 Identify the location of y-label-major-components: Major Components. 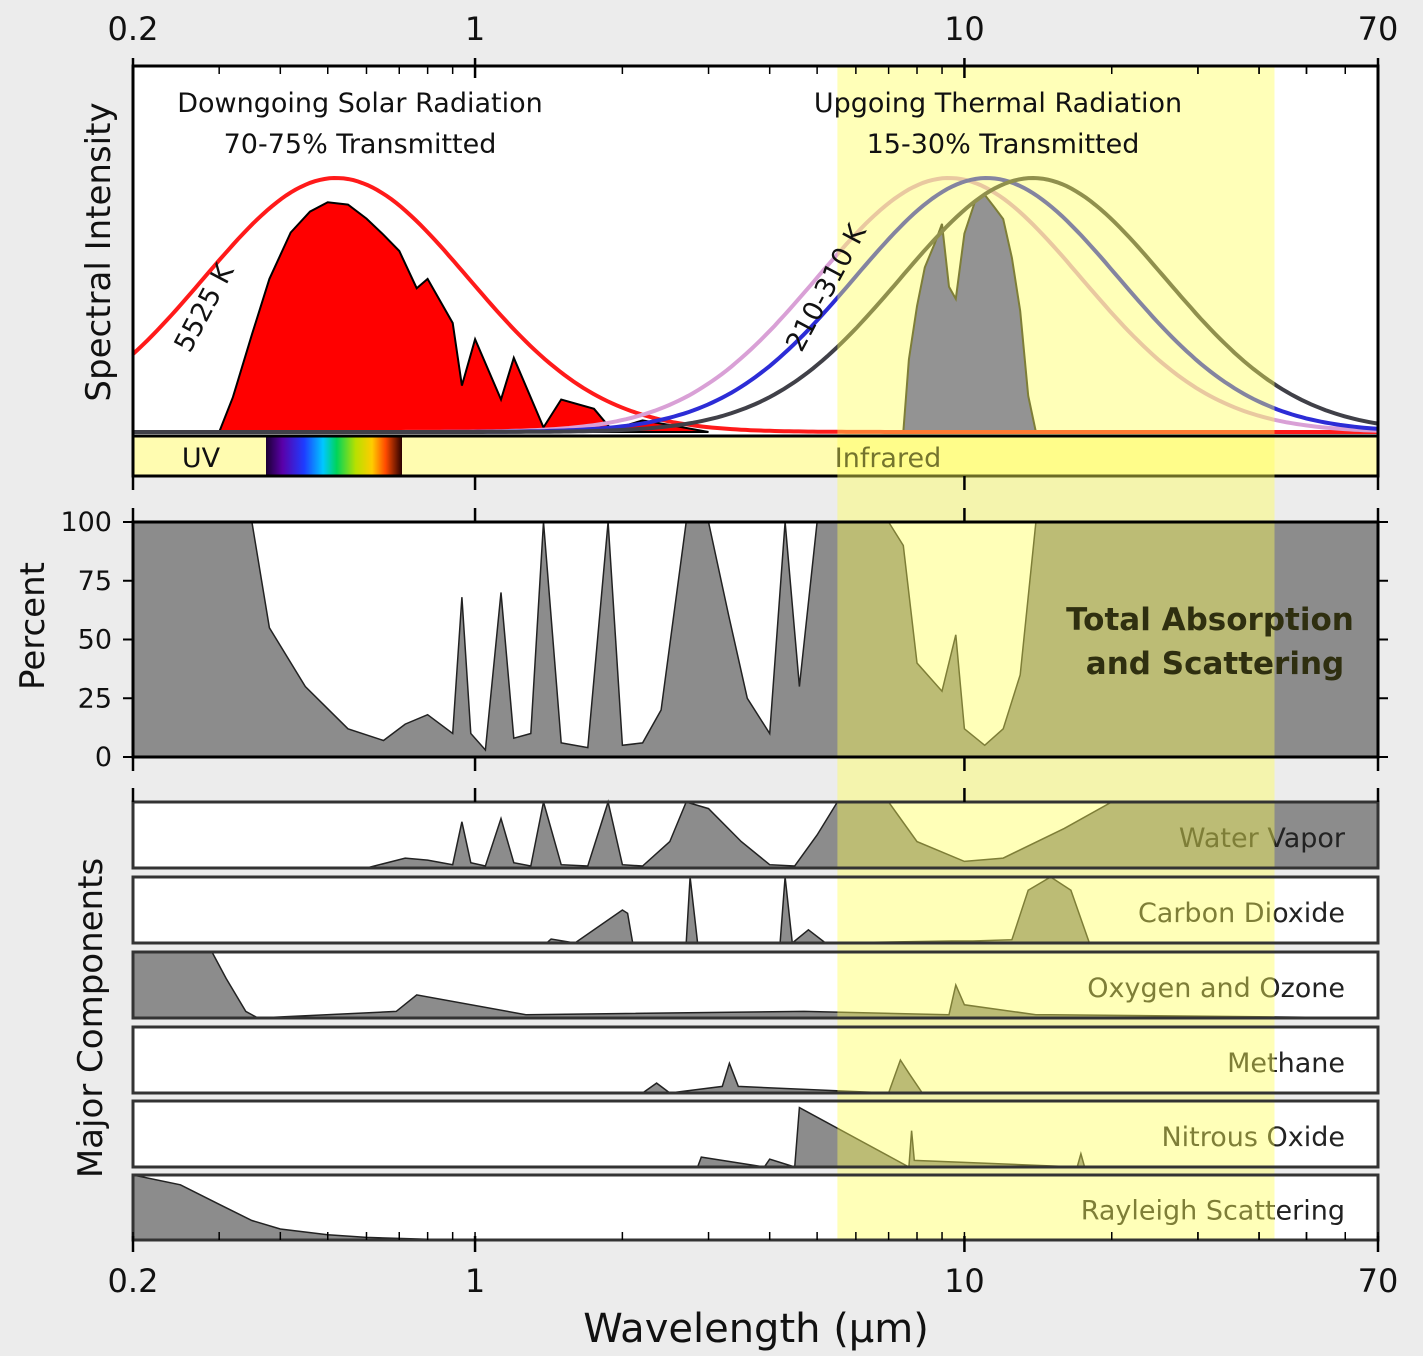
(91, 1018).